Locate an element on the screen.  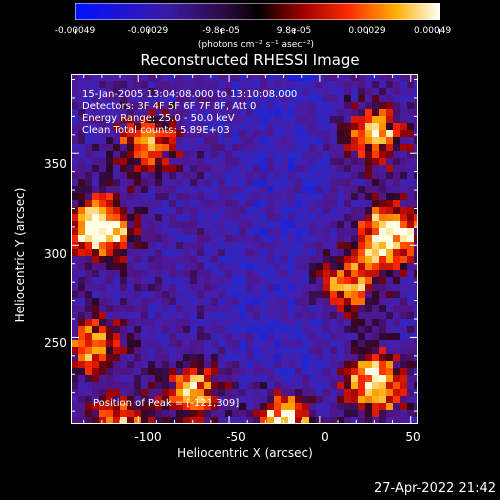
x-tick-label: -100 is located at coordinates (148, 437).